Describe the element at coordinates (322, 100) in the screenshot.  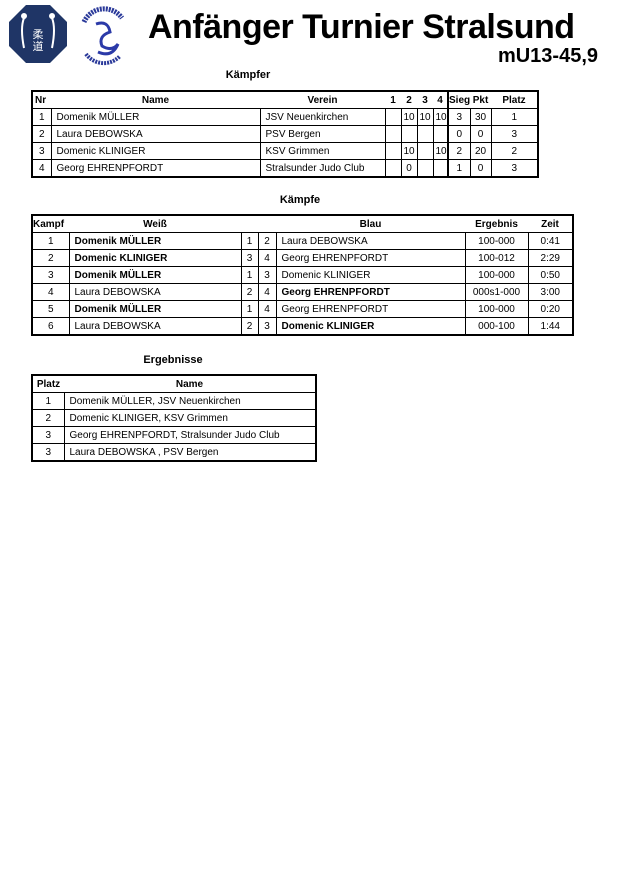
I see `col-verein: Verein` at that location.